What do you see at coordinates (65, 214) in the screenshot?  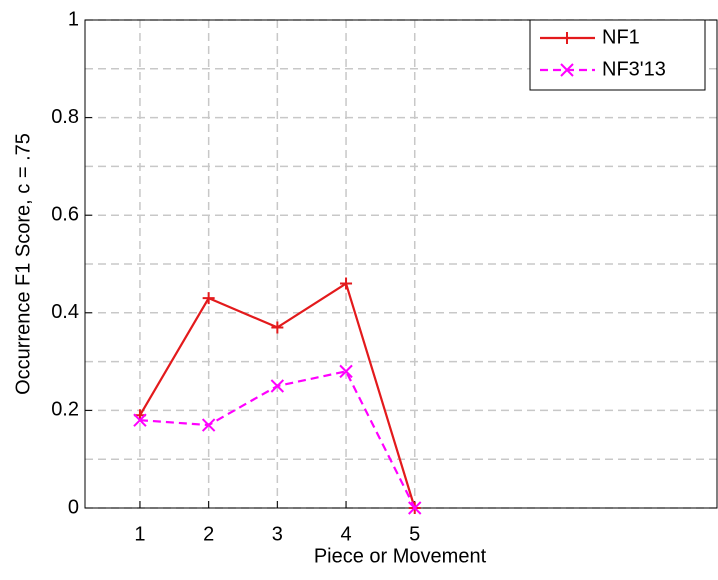 I see `y-tick-label: 0.6` at bounding box center [65, 214].